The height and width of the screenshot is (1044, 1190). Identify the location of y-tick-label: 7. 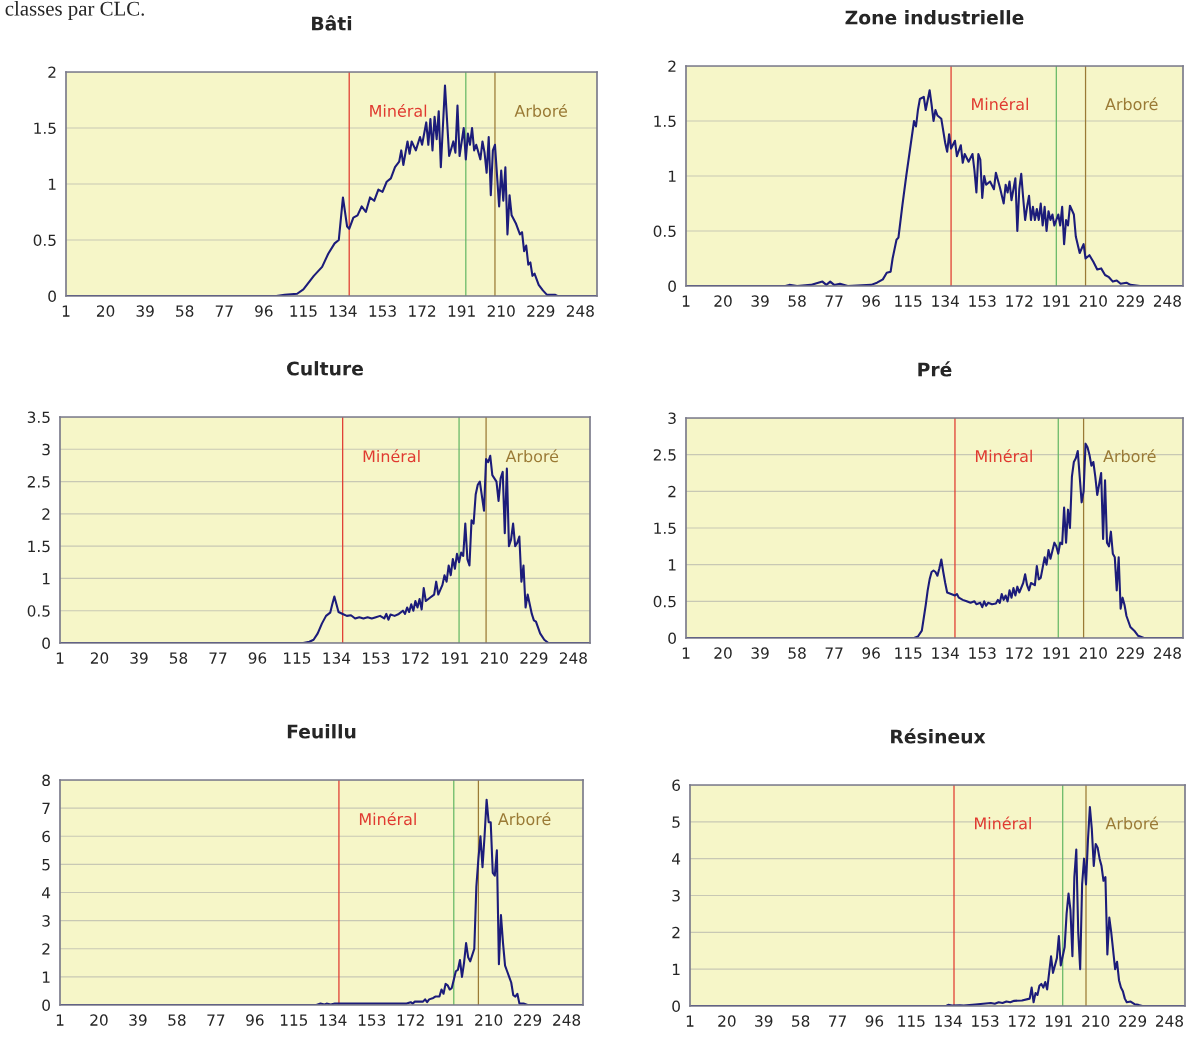
(46, 808).